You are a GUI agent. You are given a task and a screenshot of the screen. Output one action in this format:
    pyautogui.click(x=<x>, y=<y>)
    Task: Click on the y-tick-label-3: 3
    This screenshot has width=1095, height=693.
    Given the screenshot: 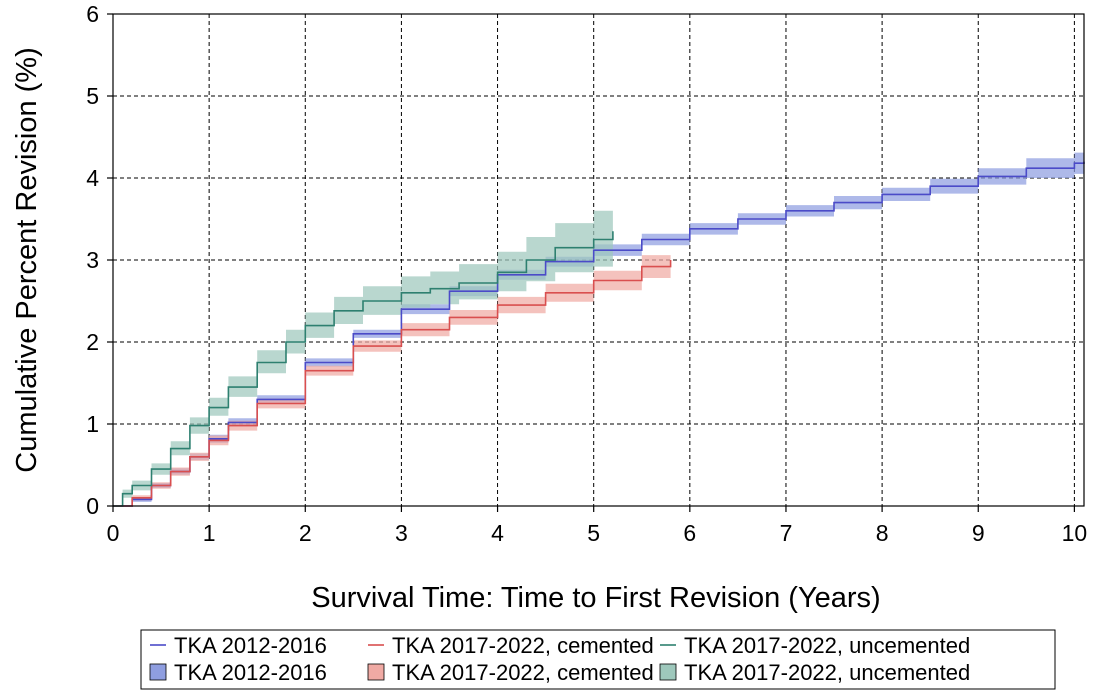 What is the action you would take?
    pyautogui.click(x=92, y=260)
    